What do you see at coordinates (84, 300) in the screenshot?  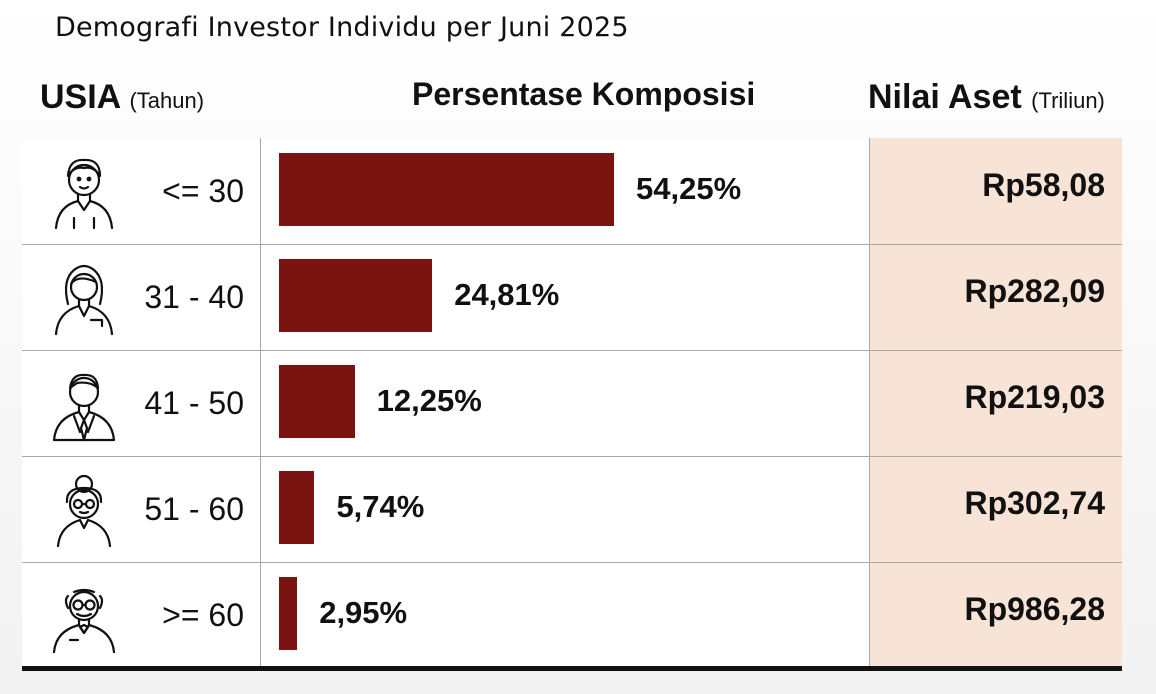 I see `woman-icon` at bounding box center [84, 300].